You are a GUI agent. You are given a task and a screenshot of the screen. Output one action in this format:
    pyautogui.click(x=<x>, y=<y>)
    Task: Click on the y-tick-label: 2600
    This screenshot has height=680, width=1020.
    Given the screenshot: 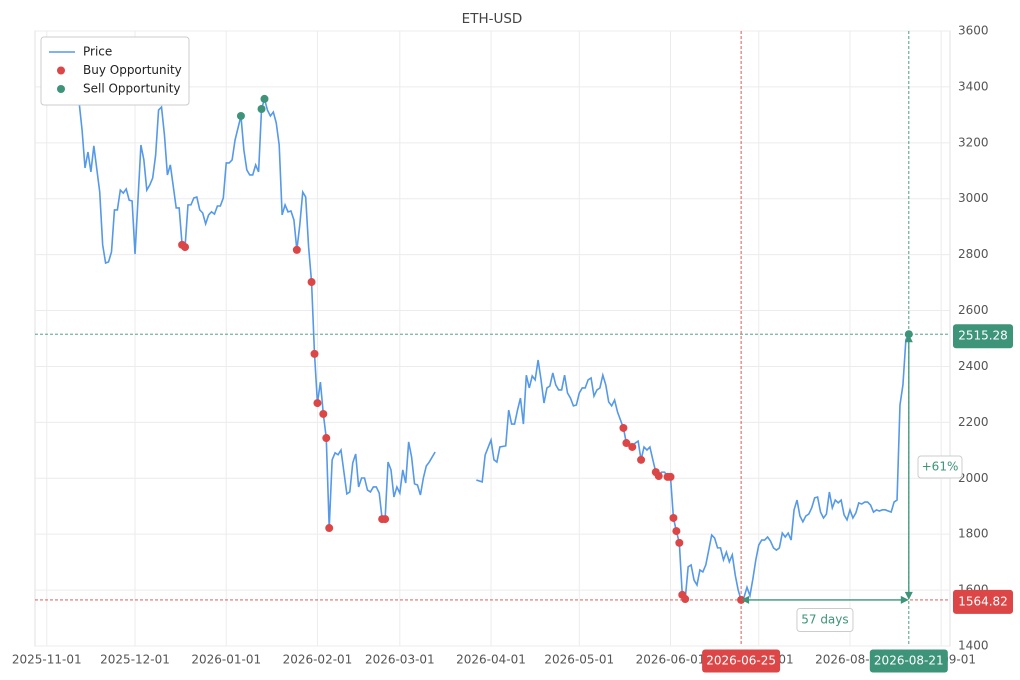 What is the action you would take?
    pyautogui.click(x=973, y=310)
    